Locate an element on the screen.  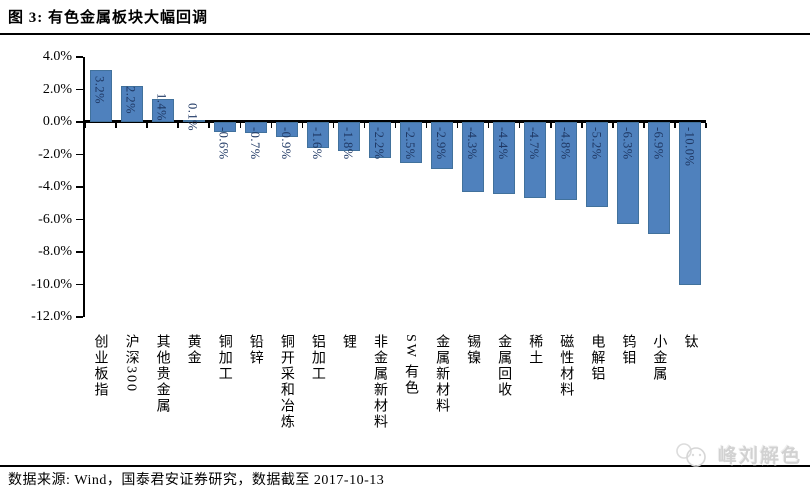
category-label: 铜开采和冶炼 is located at coordinates (286, 382).